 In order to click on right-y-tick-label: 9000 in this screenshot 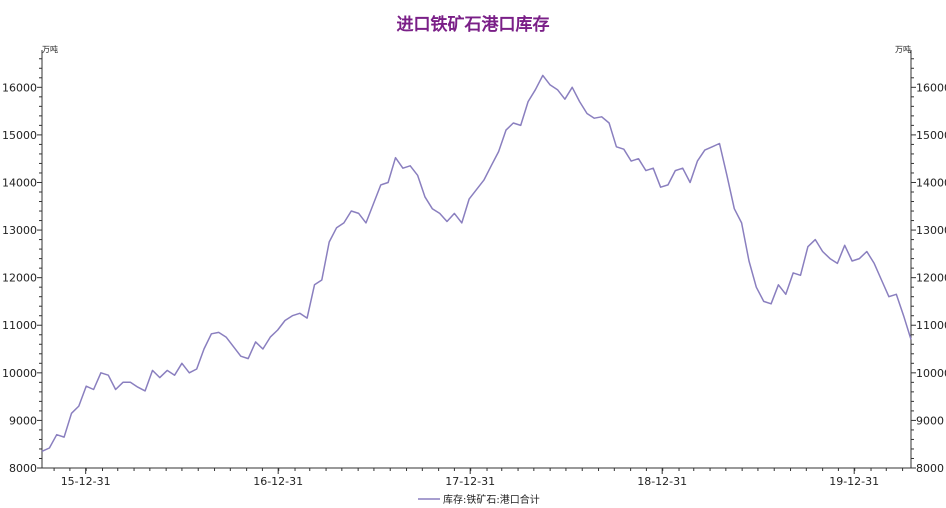, I will do `click(930, 420)`.